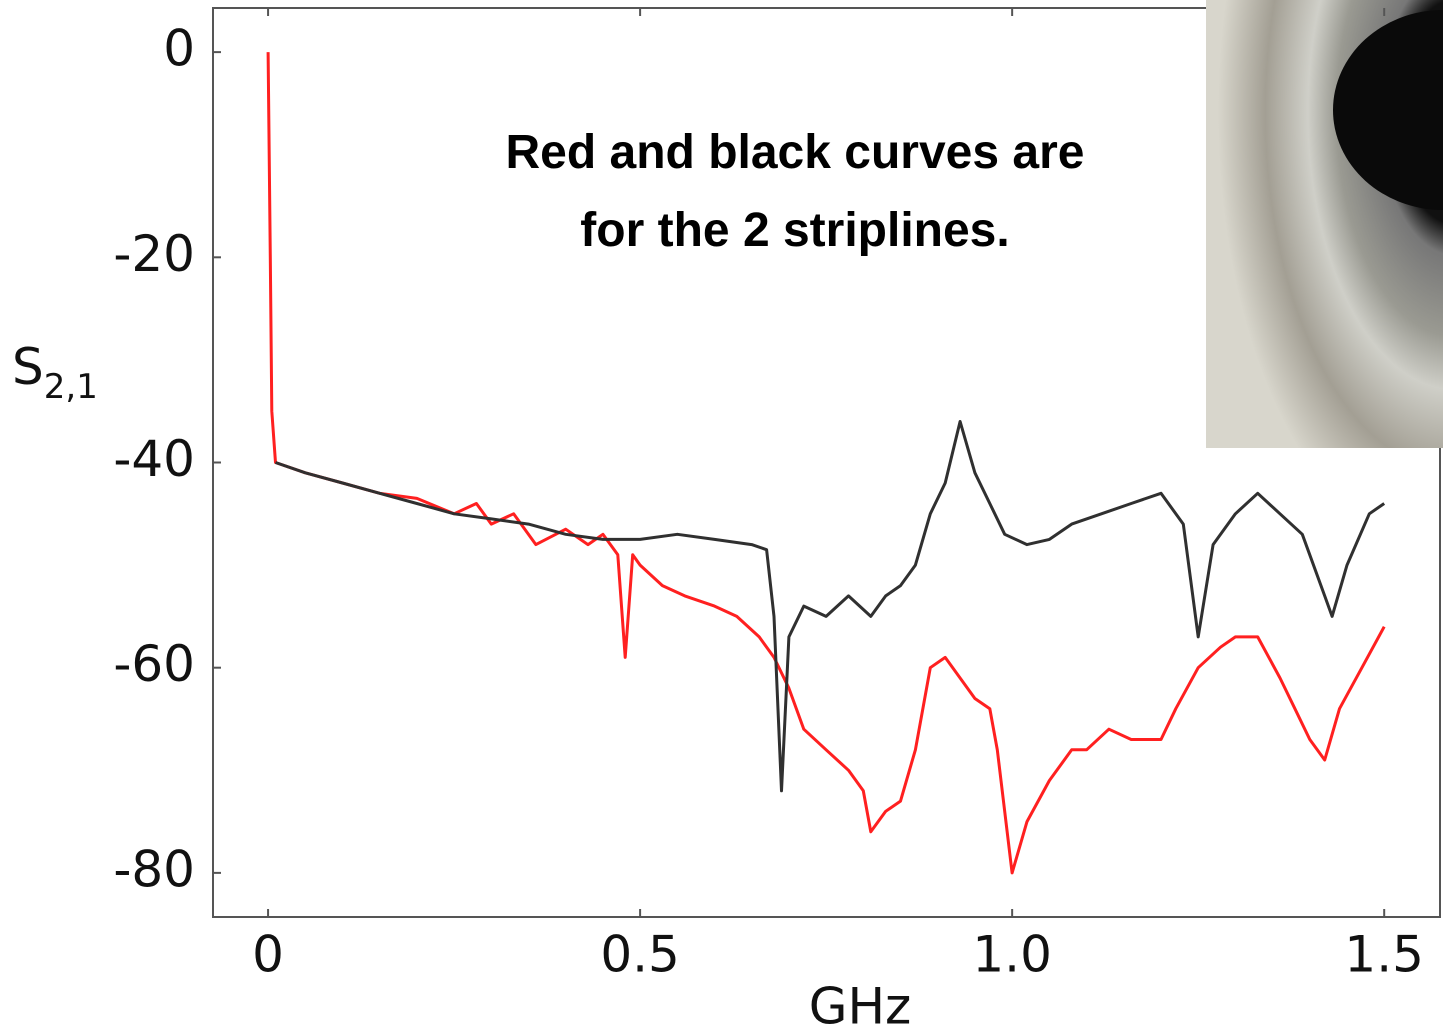 The width and height of the screenshot is (1443, 1034). Describe the element at coordinates (179, 49) in the screenshot. I see `y-tick-label: 0` at that location.